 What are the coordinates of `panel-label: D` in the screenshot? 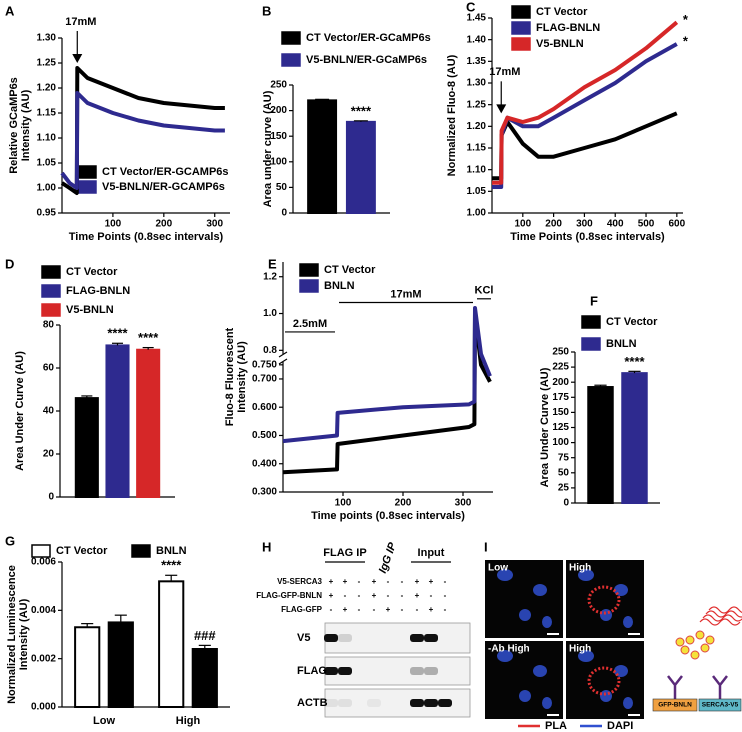 It's located at (9, 263).